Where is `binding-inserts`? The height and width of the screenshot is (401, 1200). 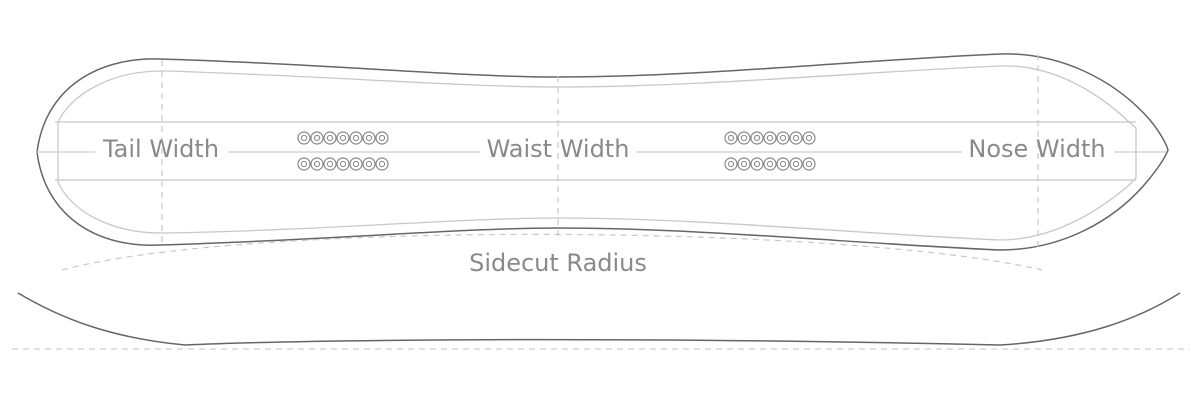
binding-inserts is located at coordinates (556, 151).